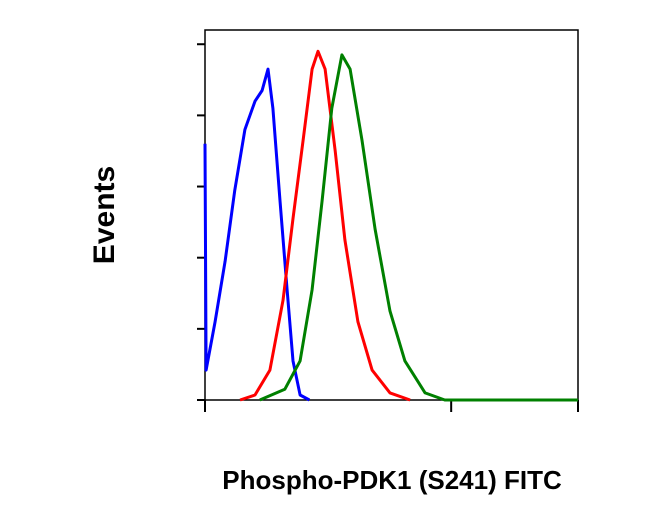 This screenshot has width=650, height=526. Describe the element at coordinates (257, 234) in the screenshot. I see `histogram-line` at that location.